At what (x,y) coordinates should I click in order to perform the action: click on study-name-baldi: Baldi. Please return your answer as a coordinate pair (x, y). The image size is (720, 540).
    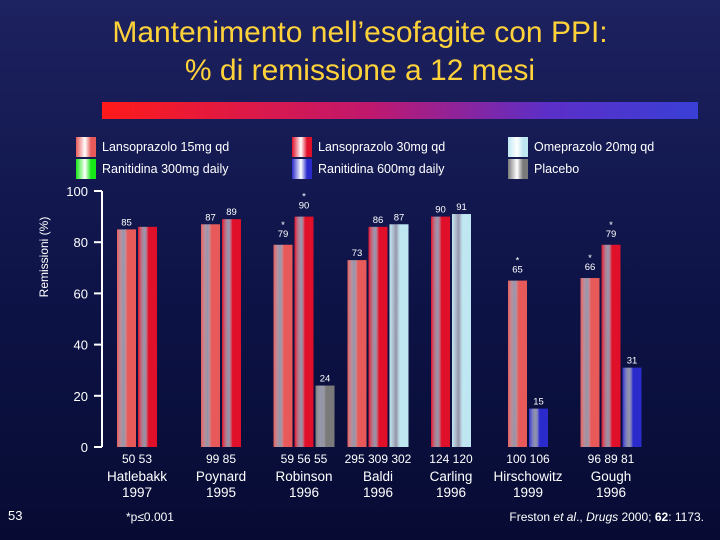
    Looking at the image, I should click on (378, 476).